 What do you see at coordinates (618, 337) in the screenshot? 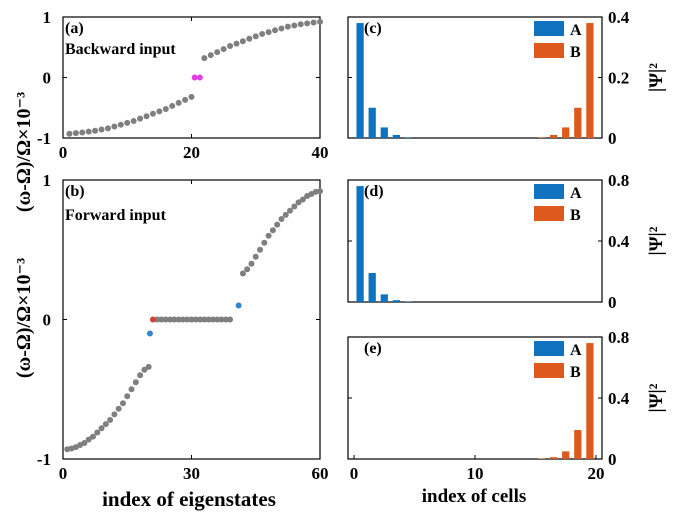
I see `y-tick-label: 0.8` at bounding box center [618, 337].